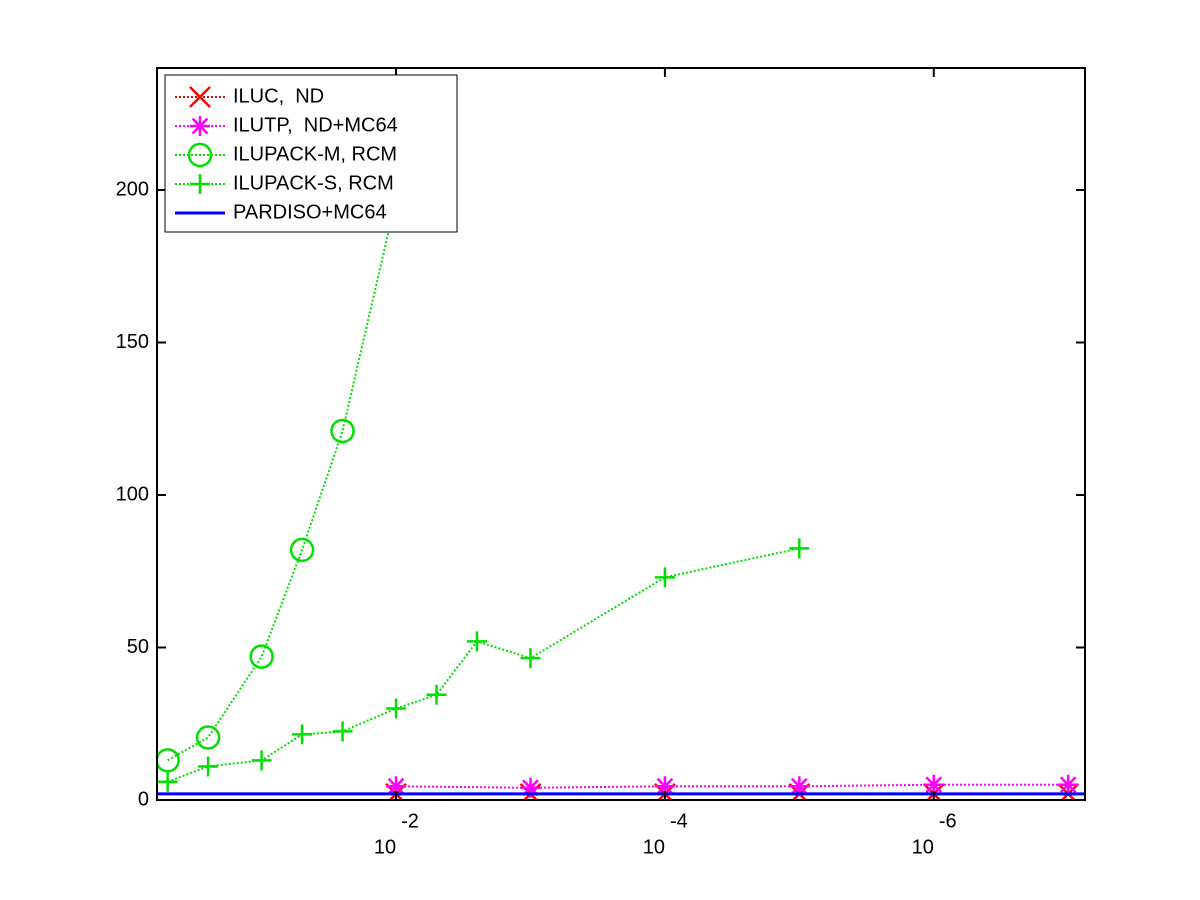  What do you see at coordinates (948, 821) in the screenshot?
I see `x-tick-exponent: -6` at bounding box center [948, 821].